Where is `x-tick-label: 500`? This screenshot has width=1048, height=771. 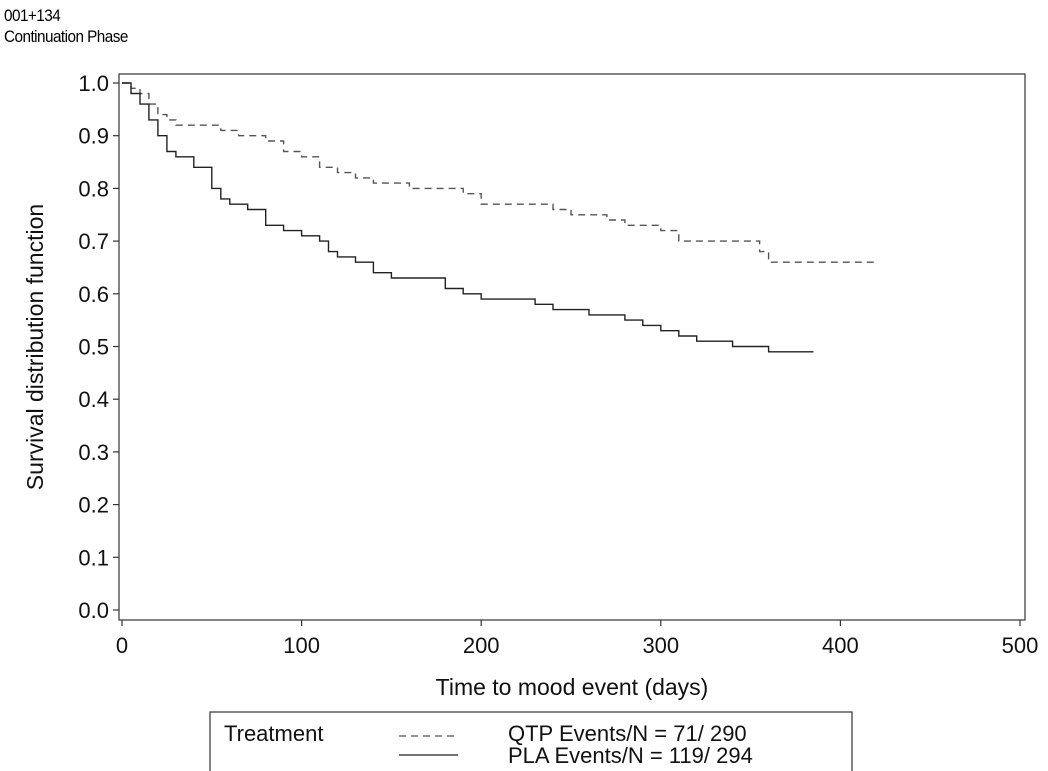
x-tick-label: 500 is located at coordinates (1020, 645).